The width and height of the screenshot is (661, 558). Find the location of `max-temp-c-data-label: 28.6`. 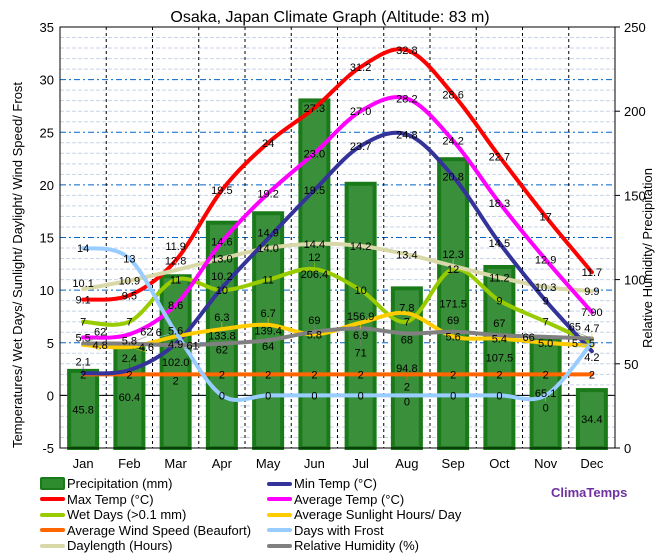

max-temp-c-data-label: 28.6 is located at coordinates (452, 95).